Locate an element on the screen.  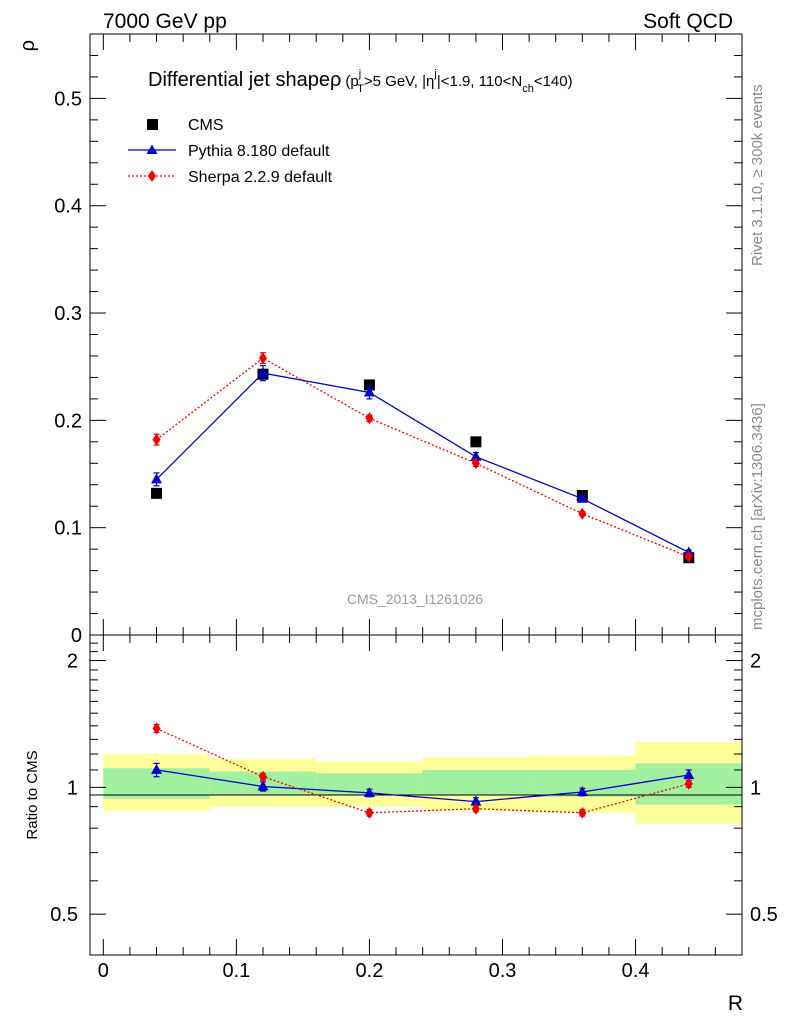
collision-energy-label: 7000 GeV pp is located at coordinates (165, 21).